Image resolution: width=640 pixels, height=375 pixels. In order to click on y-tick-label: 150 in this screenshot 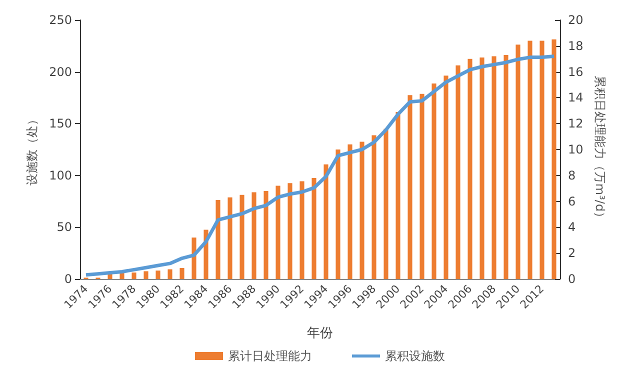, I will do `click(60, 123)`.